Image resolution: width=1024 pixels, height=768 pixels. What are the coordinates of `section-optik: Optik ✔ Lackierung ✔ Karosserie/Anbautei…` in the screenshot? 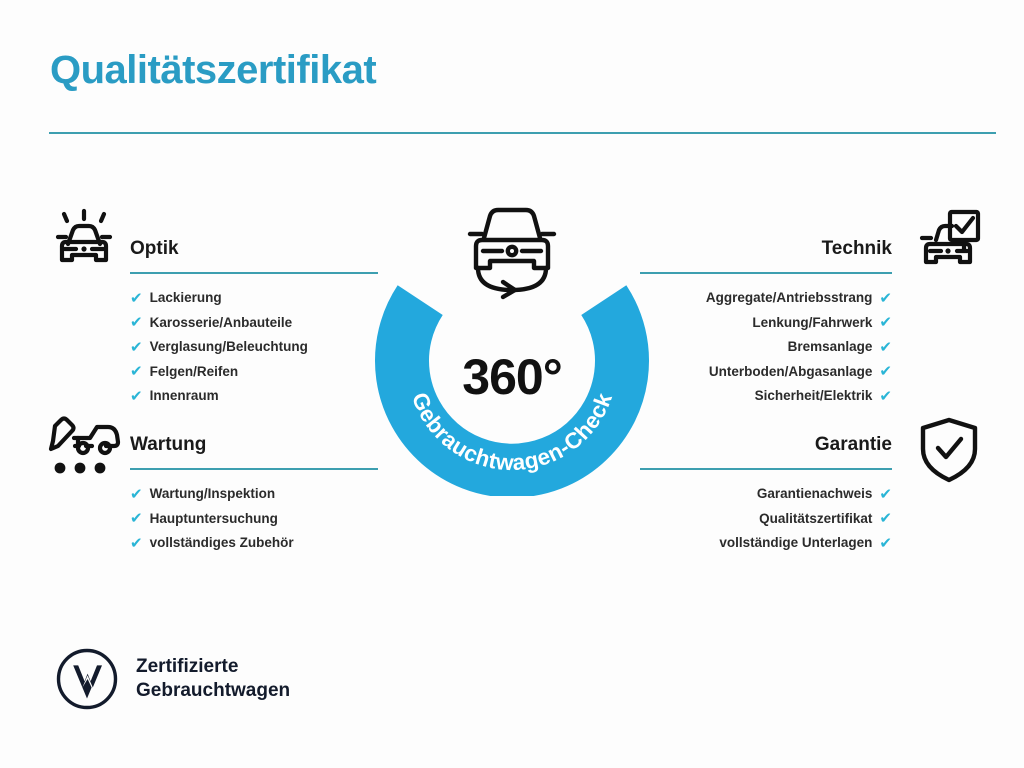 It's located at (254, 322).